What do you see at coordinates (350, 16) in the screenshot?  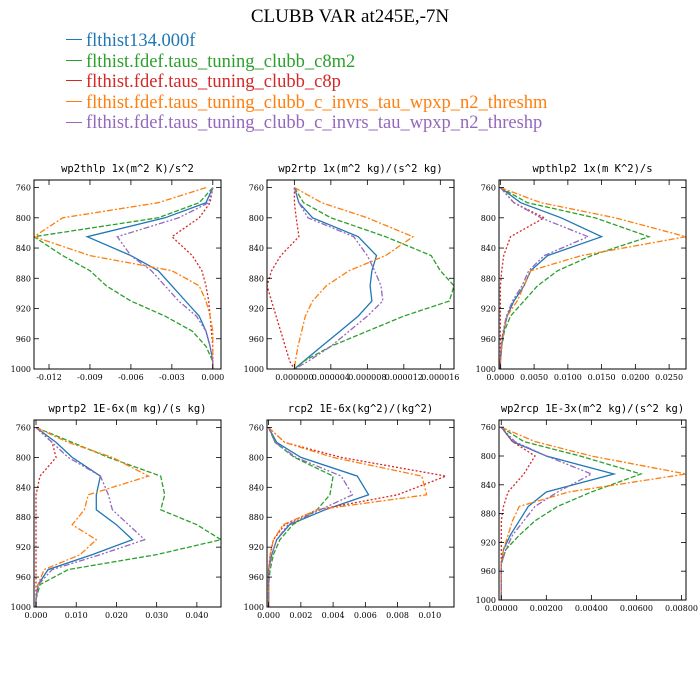 I see `page-title: CLUBB VAR at245E,-7N` at bounding box center [350, 16].